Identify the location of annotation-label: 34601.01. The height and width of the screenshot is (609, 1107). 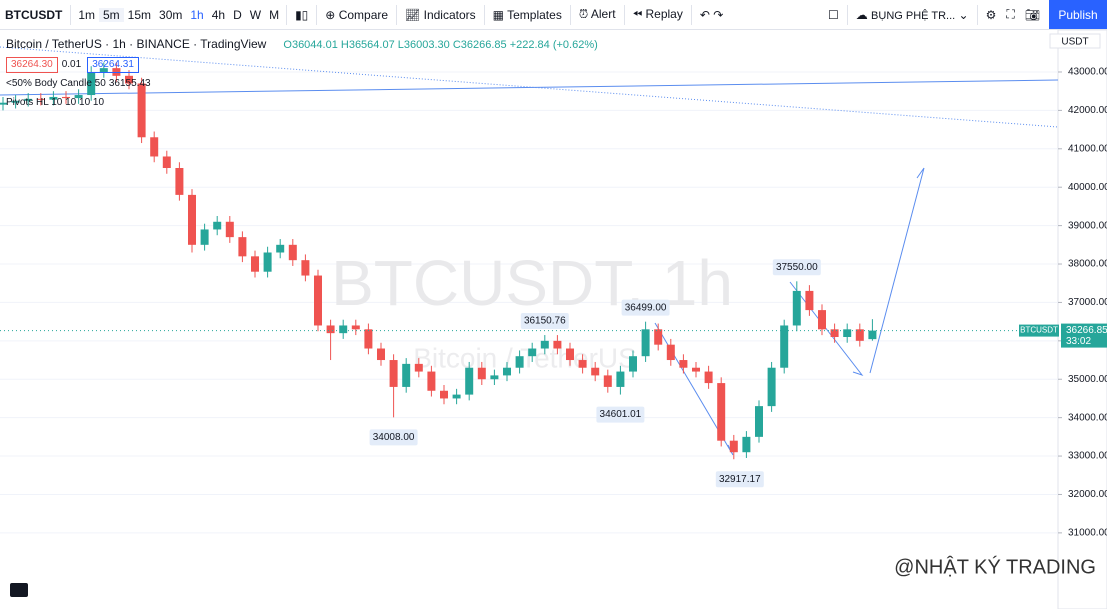
(621, 414).